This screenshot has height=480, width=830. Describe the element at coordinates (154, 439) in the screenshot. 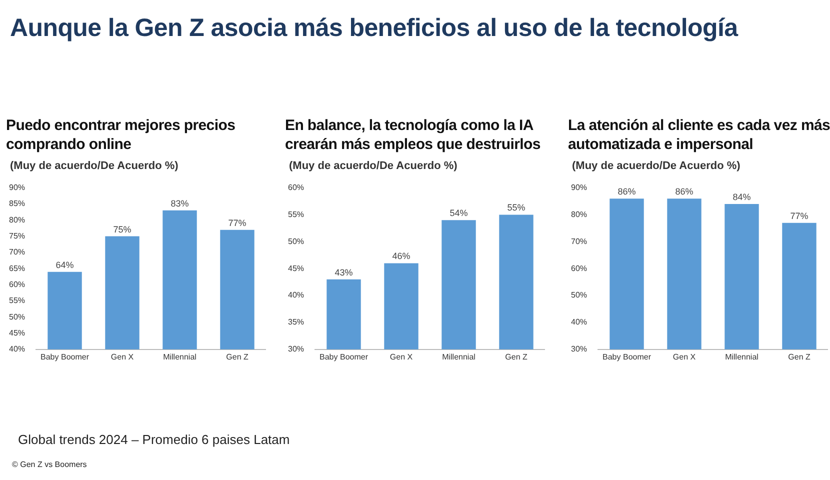

I see `text: Global trends 2024 – Promedio 6 paises Latam` at that location.